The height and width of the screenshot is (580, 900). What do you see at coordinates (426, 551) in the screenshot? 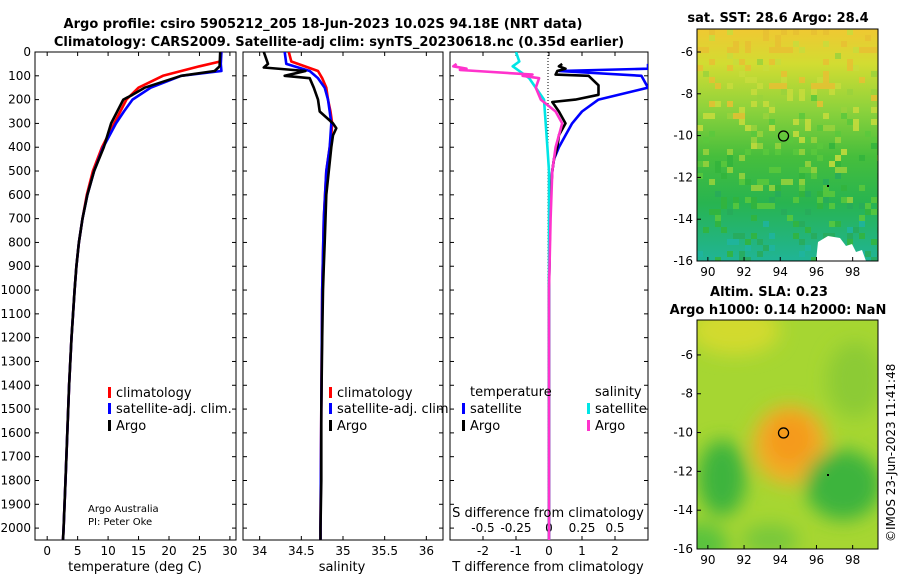
I see `x-tick-label: 36` at bounding box center [426, 551].